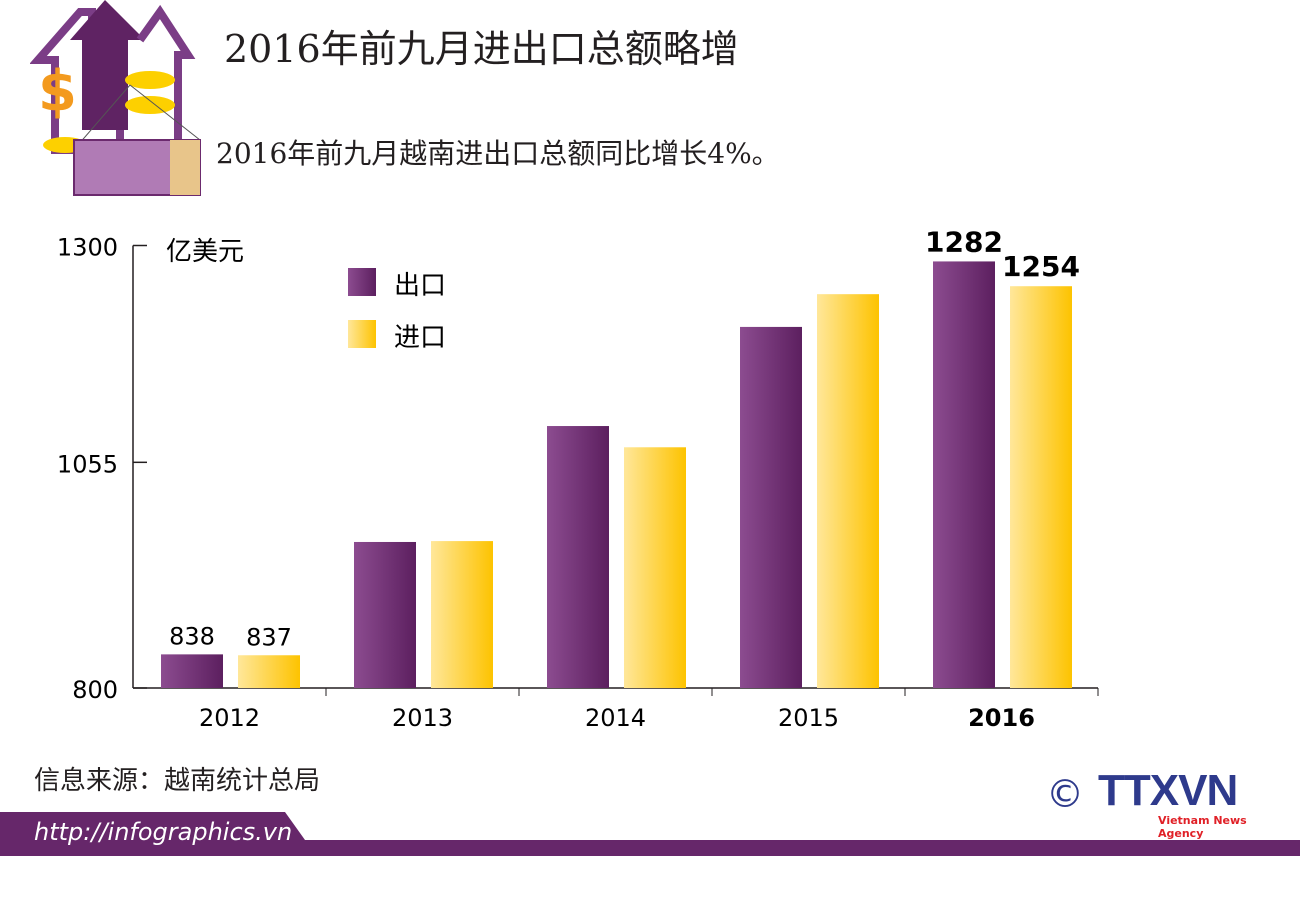  What do you see at coordinates (422, 718) in the screenshot?
I see `x-tick-label: 2013` at bounding box center [422, 718].